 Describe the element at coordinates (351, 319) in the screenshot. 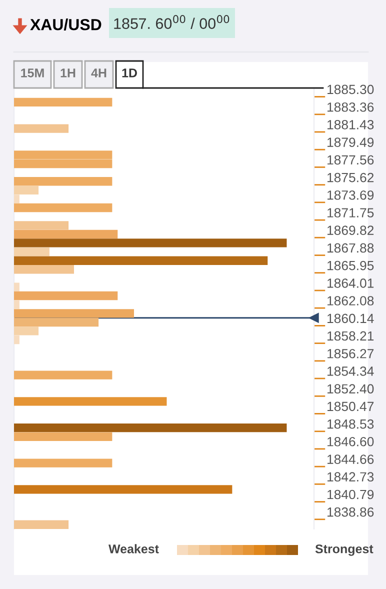

I see `y-tick-label: 1860.14` at that location.